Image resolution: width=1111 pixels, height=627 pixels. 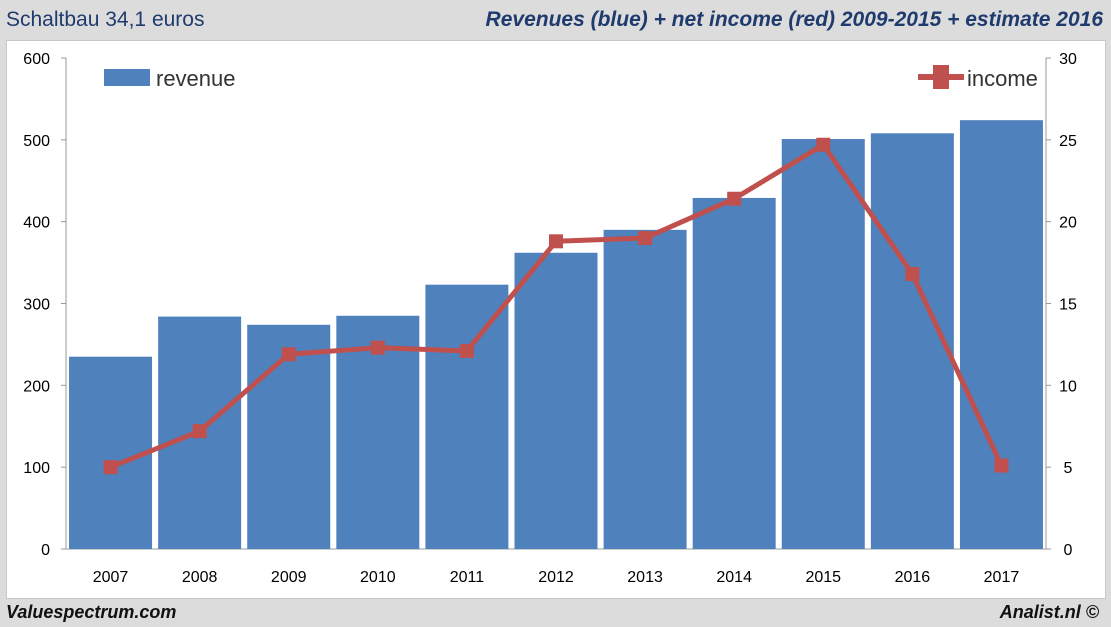 What do you see at coordinates (912, 341) in the screenshot?
I see `revenue-bar-2016` at bounding box center [912, 341].